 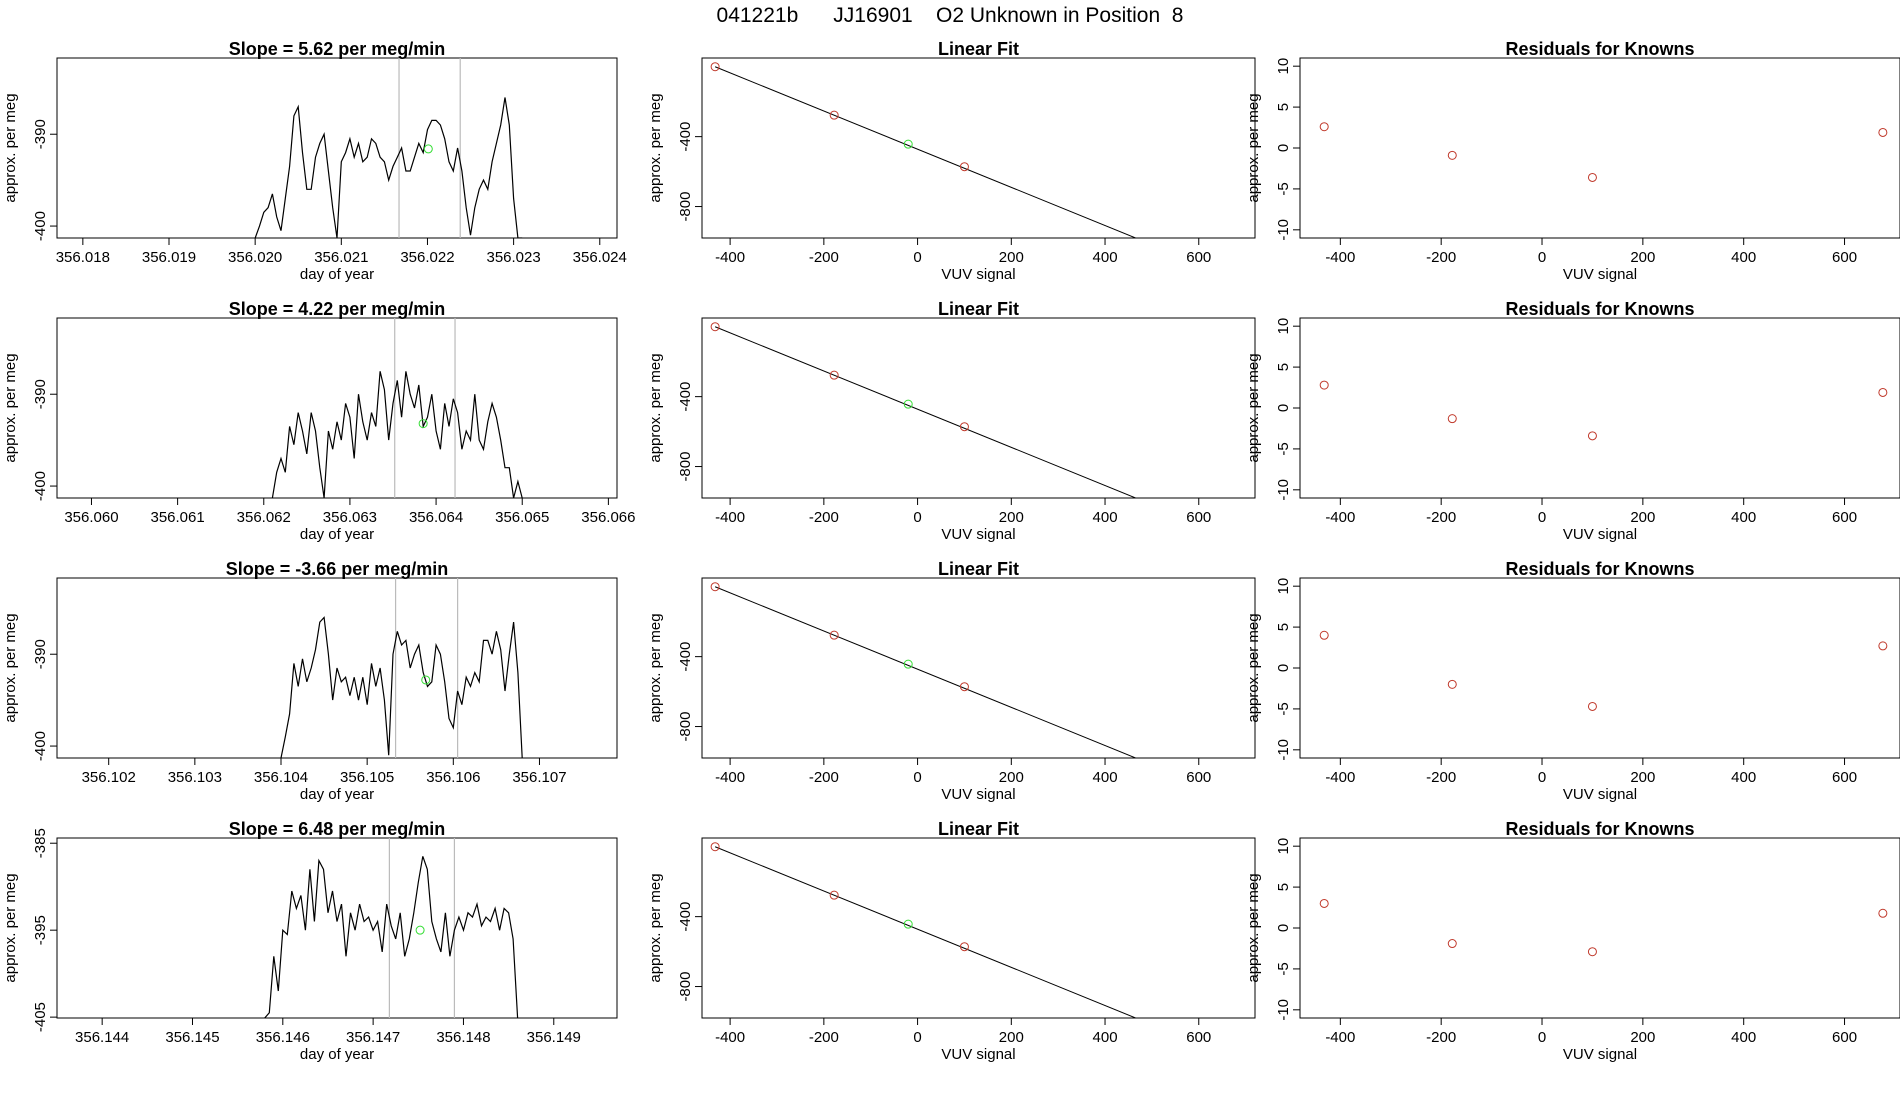 What do you see at coordinates (453, 777) in the screenshot?
I see `x-tick-label: 356.106` at bounding box center [453, 777].